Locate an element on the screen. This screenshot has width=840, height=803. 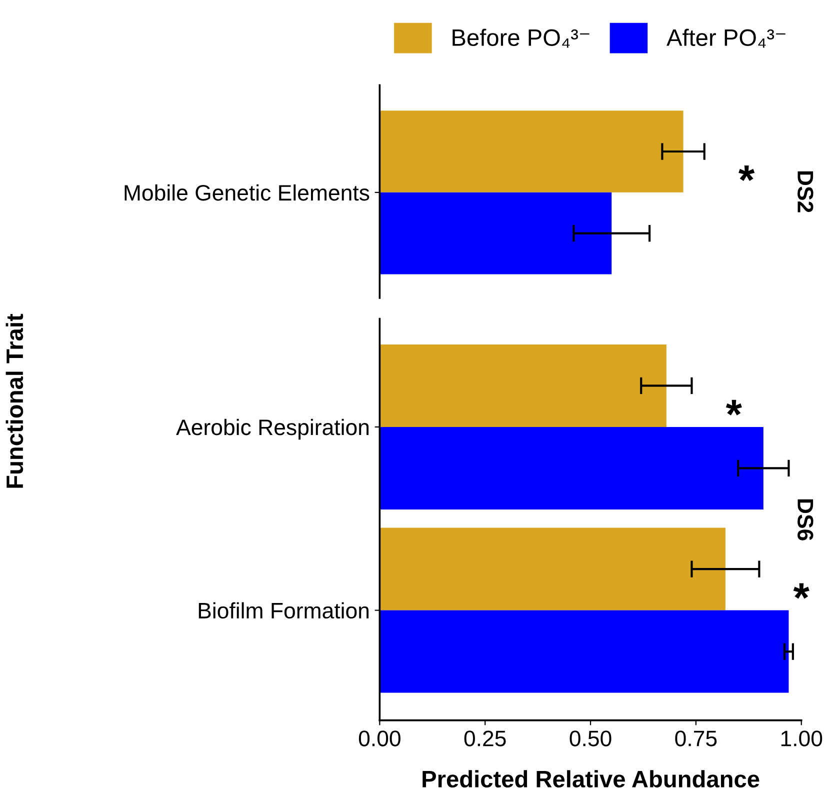
y-tick-label: Aerobic Respiration is located at coordinates (272, 429).